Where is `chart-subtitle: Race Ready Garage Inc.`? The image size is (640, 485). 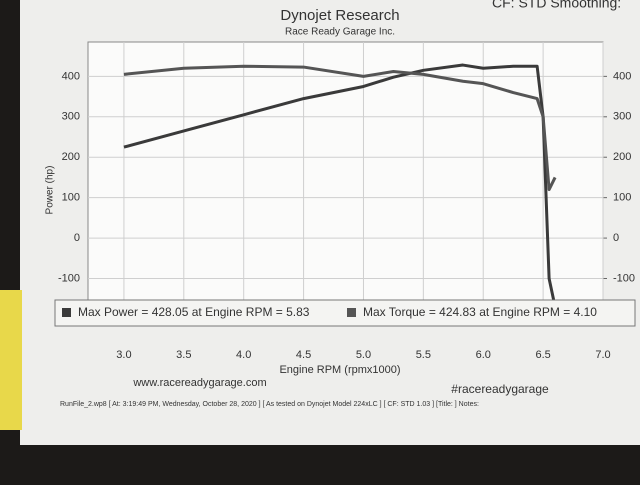 chart-subtitle: Race Ready Garage Inc. is located at coordinates (340, 32).